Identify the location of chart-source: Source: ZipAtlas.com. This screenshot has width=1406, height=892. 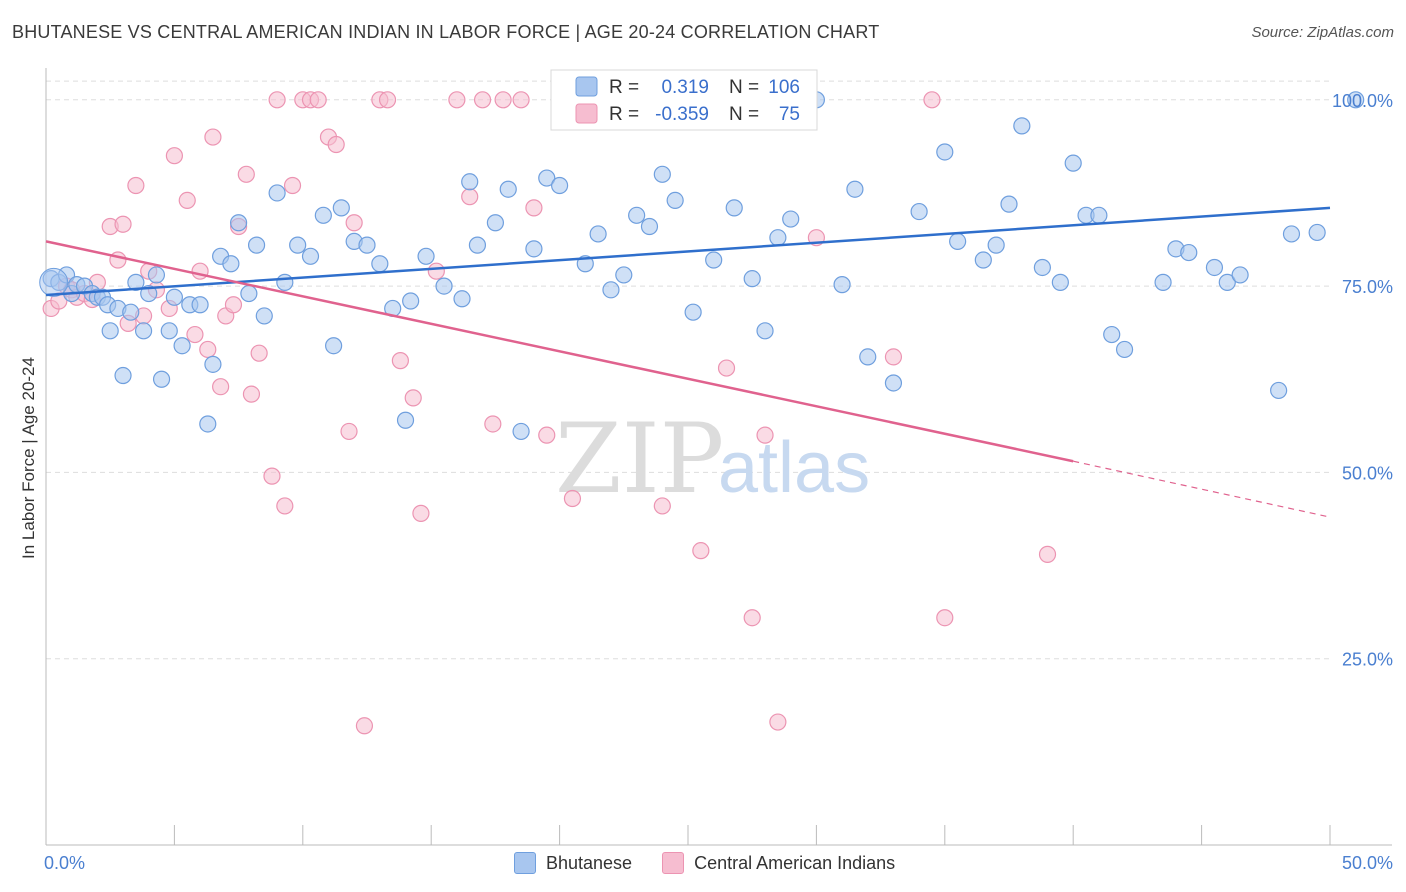
(1322, 32).